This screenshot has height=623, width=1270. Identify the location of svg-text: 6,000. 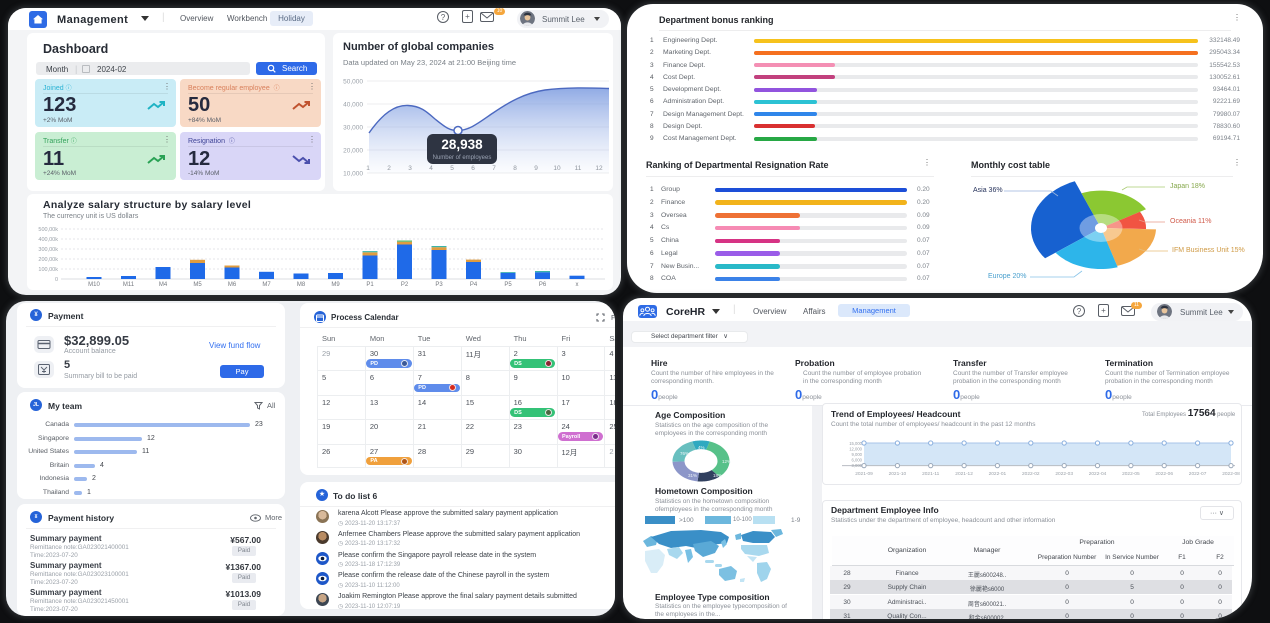
(857, 460).